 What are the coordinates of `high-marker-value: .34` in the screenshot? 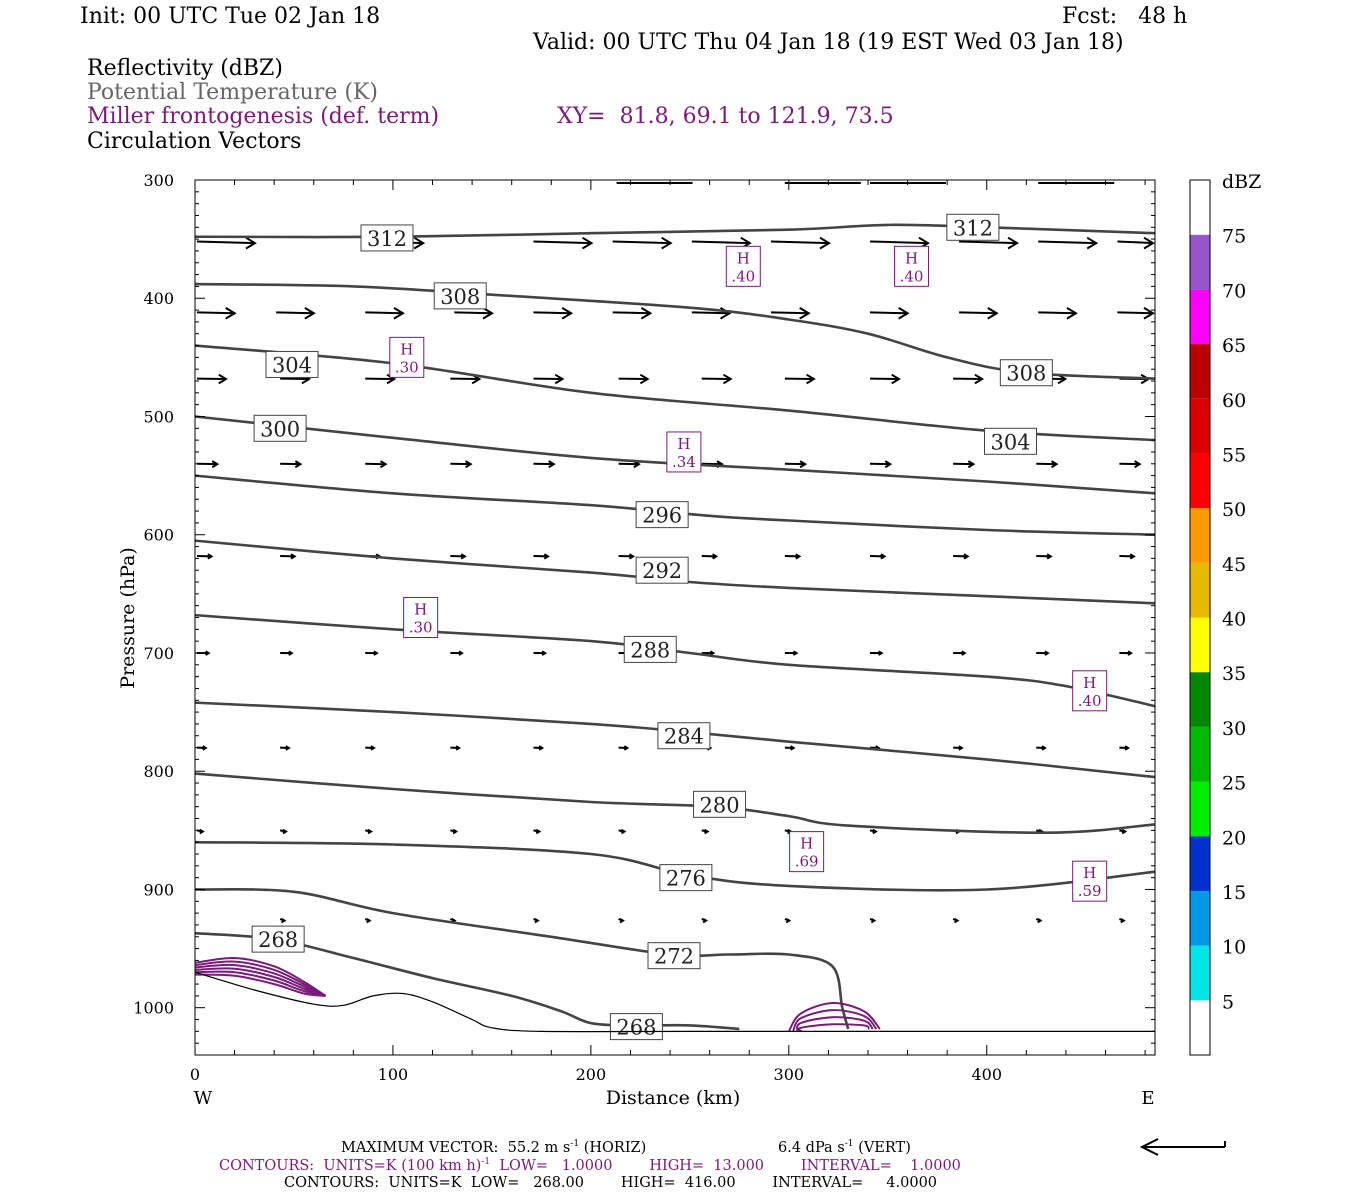 It's located at (684, 462).